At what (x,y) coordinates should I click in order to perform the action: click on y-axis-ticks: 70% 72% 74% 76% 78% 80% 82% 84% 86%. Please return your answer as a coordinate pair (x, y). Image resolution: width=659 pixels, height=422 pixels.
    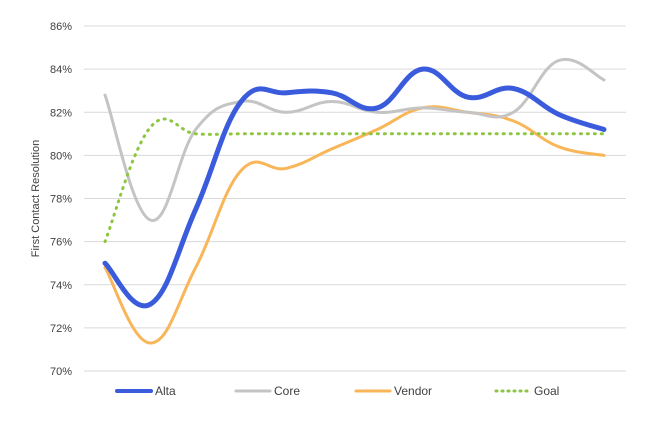
    Looking at the image, I should click on (61, 199).